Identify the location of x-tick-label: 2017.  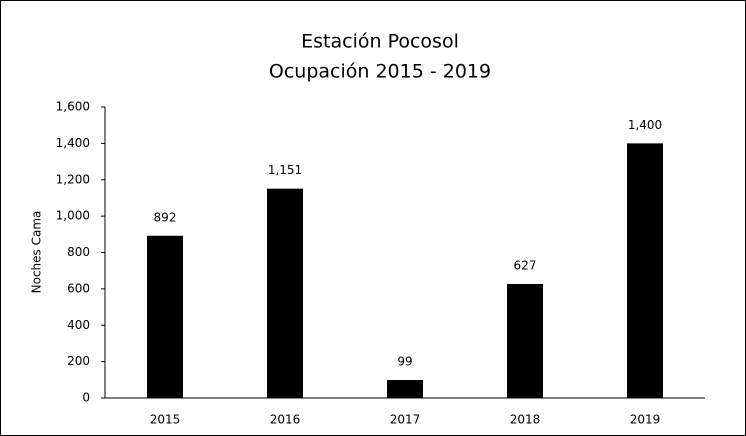
(405, 420).